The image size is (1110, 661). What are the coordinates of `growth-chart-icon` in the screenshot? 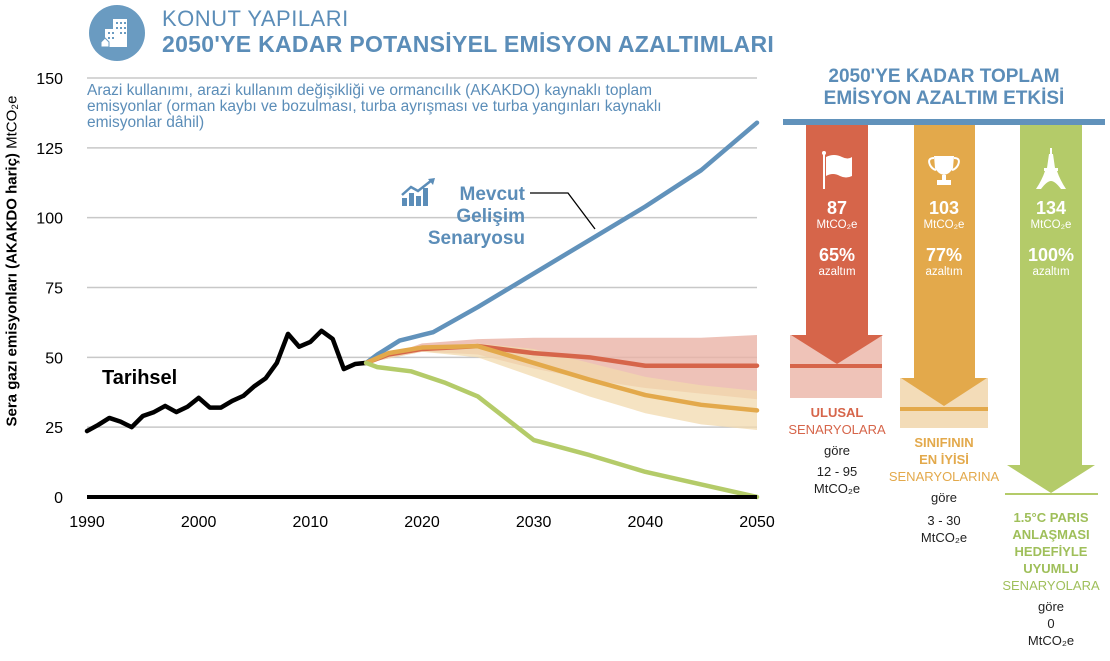 It's located at (418, 192).